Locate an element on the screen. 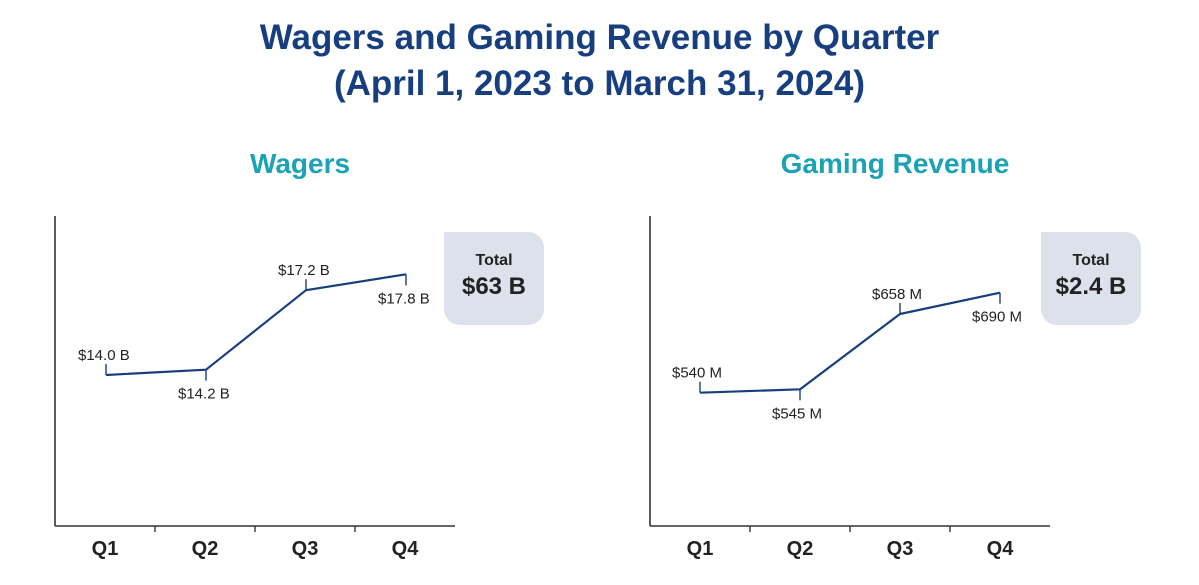 This screenshot has height=585, width=1199. revenue-total-value: $2.4 B is located at coordinates (1091, 286).